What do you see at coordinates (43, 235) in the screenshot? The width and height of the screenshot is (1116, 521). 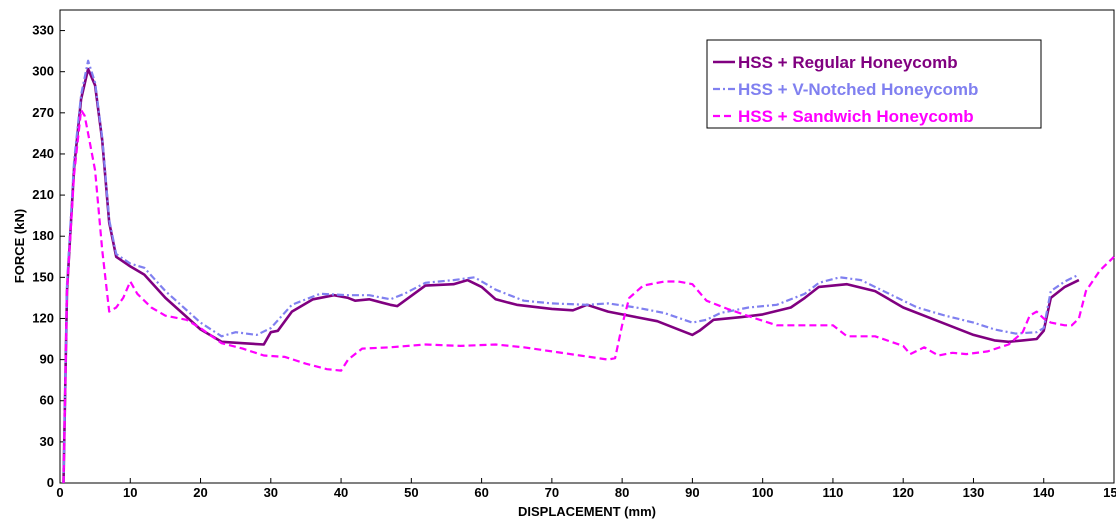 I see `y-tick-label: 180` at bounding box center [43, 235].